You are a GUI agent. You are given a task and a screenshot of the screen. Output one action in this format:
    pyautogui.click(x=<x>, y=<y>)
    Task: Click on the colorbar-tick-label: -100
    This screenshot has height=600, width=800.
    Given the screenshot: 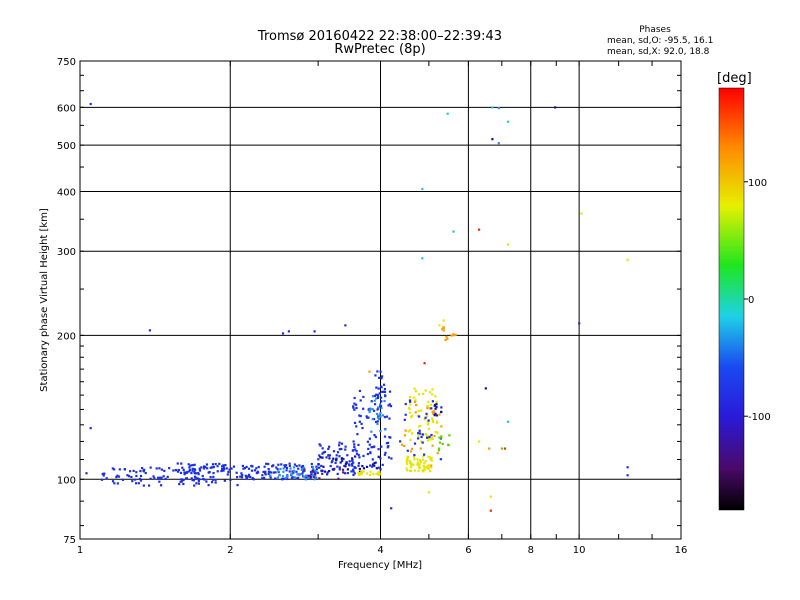 What is the action you would take?
    pyautogui.click(x=759, y=417)
    